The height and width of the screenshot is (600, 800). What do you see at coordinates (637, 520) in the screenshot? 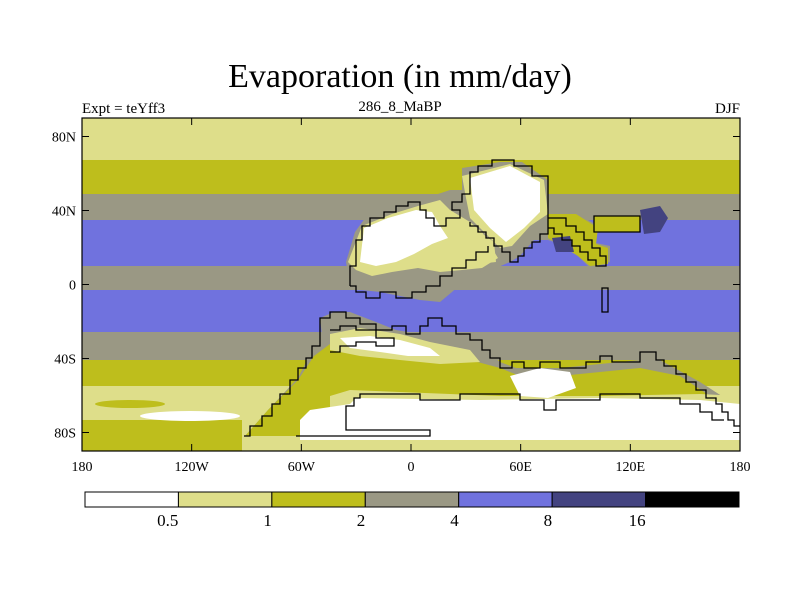
I see `colorbar-level-label: 16` at bounding box center [637, 520].